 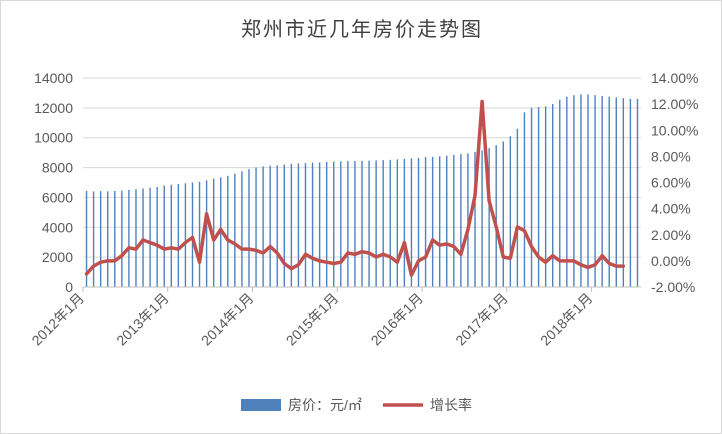 What do you see at coordinates (674, 104) in the screenshot?
I see `y-right-tick-label: 12.00%` at bounding box center [674, 104].